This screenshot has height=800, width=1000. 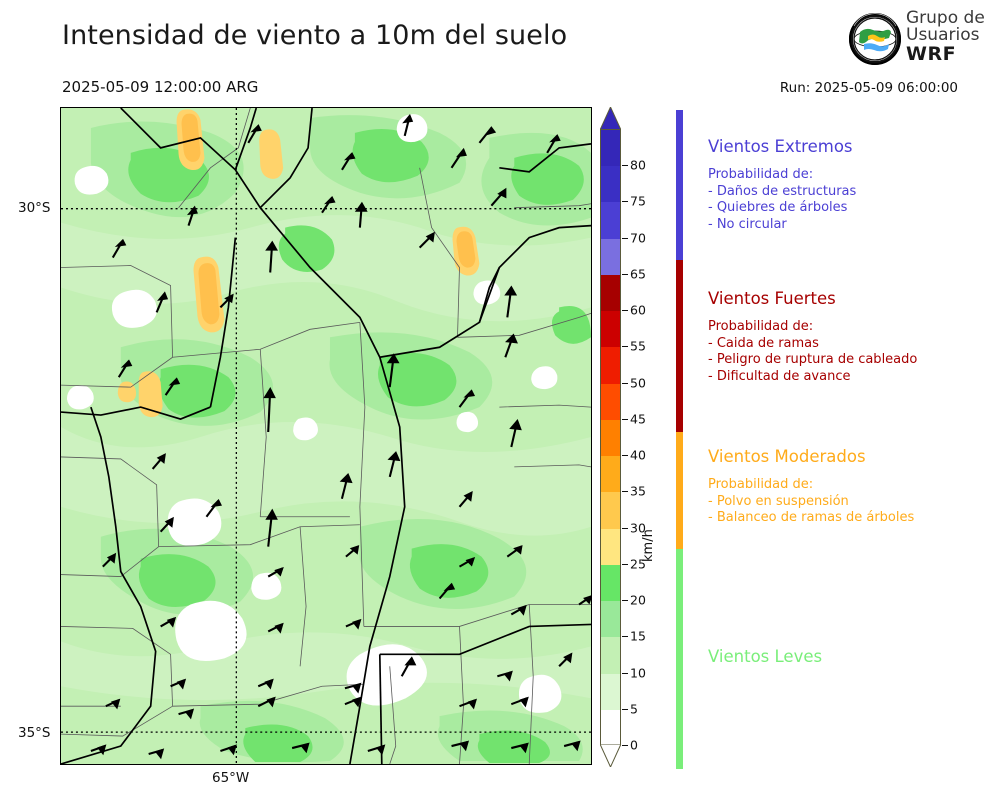 I want to click on colorbar-tick-label: 10, so click(x=638, y=673).